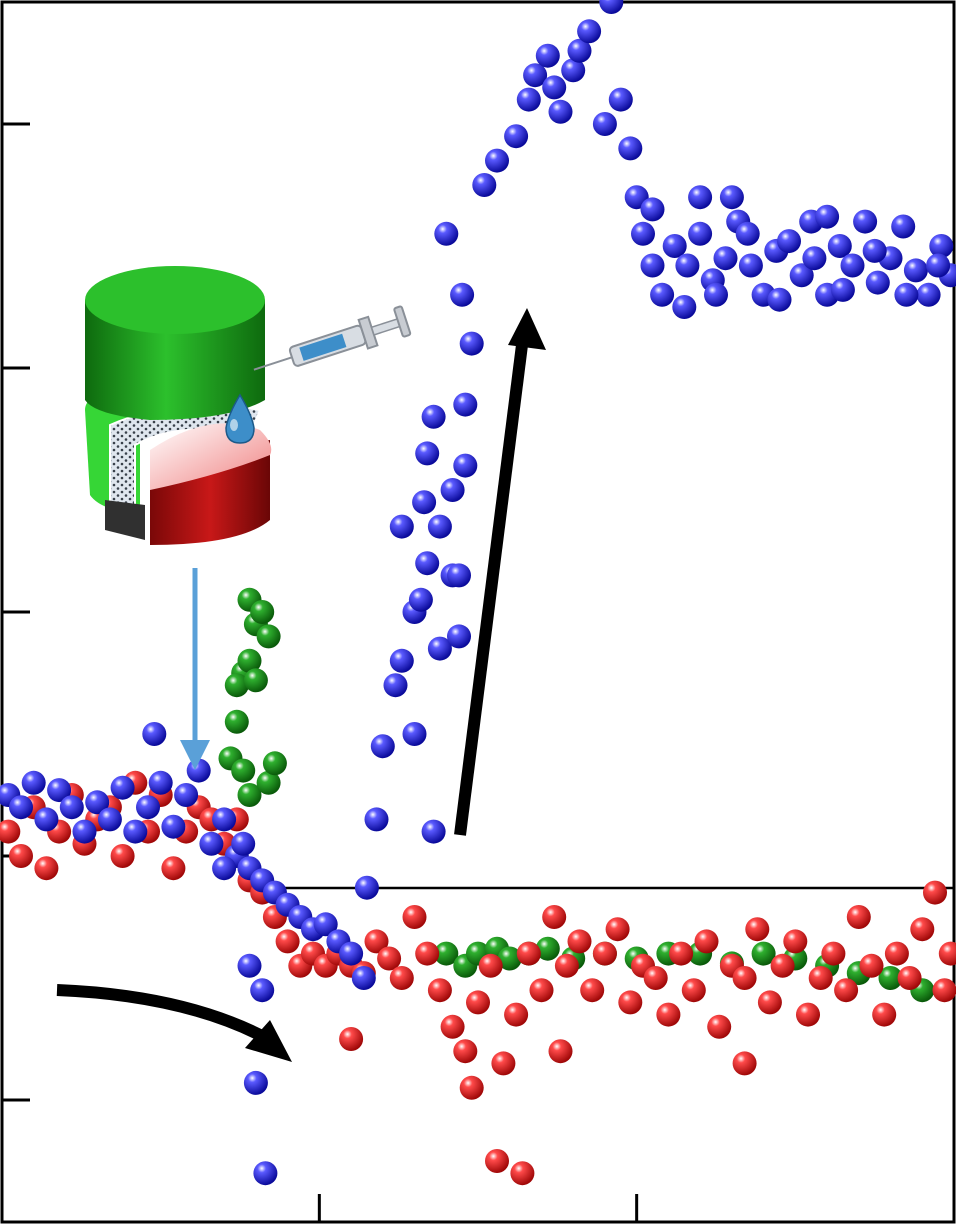 Image resolution: width=956 pixels, height=1226 pixels. Describe the element at coordinates (240, 418) in the screenshot. I see `water-droplet-icon` at that location.